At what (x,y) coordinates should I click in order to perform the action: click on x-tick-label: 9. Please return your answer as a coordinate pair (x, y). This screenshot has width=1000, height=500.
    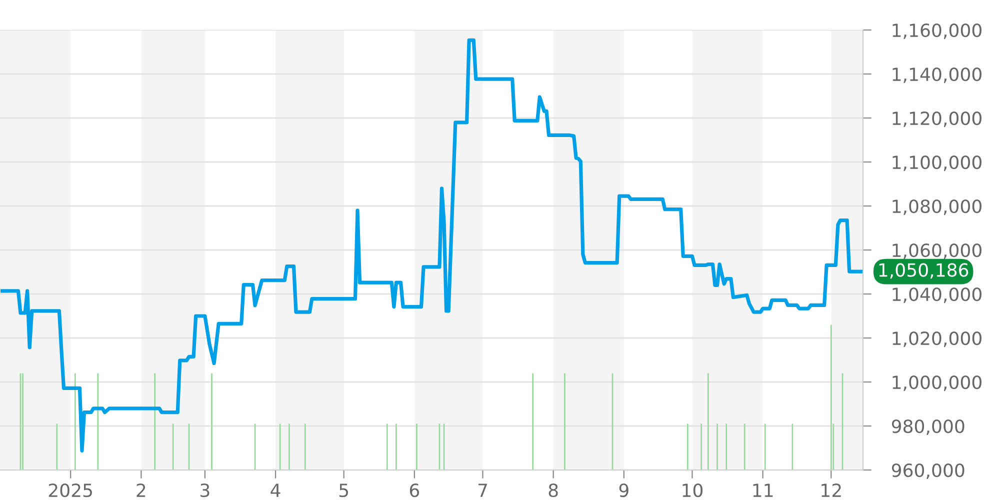
    Looking at the image, I should click on (623, 491).